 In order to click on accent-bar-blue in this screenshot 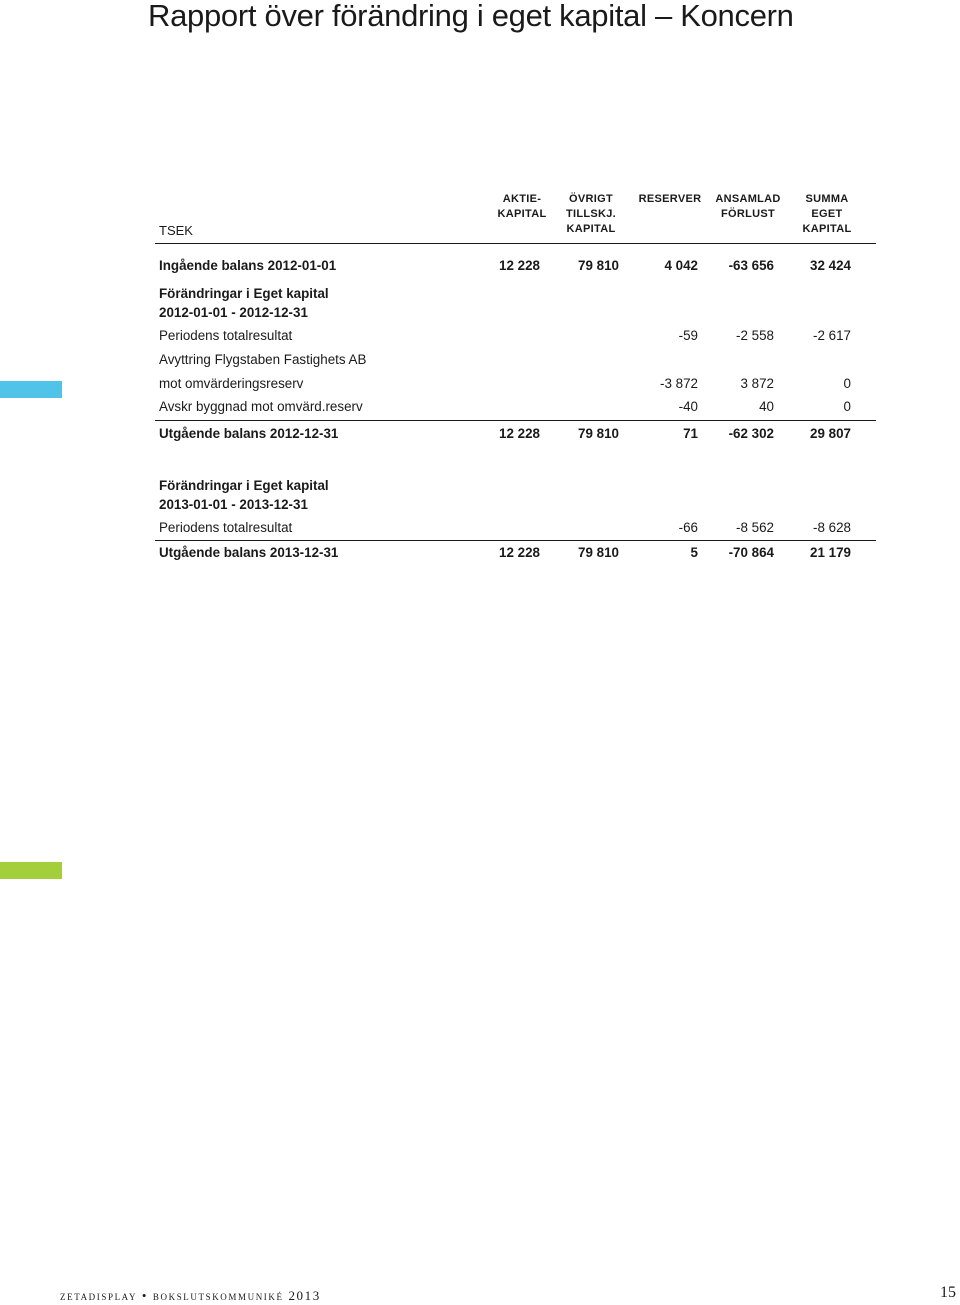, I will do `click(31, 389)`.